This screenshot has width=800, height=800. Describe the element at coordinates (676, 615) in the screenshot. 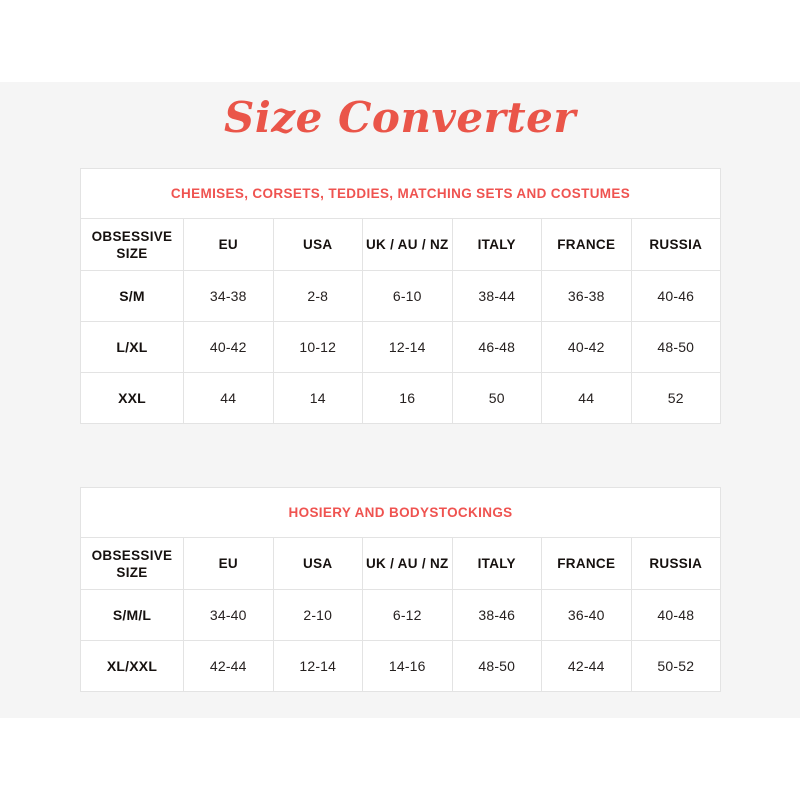

I see `cell-russia: 40-48` at that location.